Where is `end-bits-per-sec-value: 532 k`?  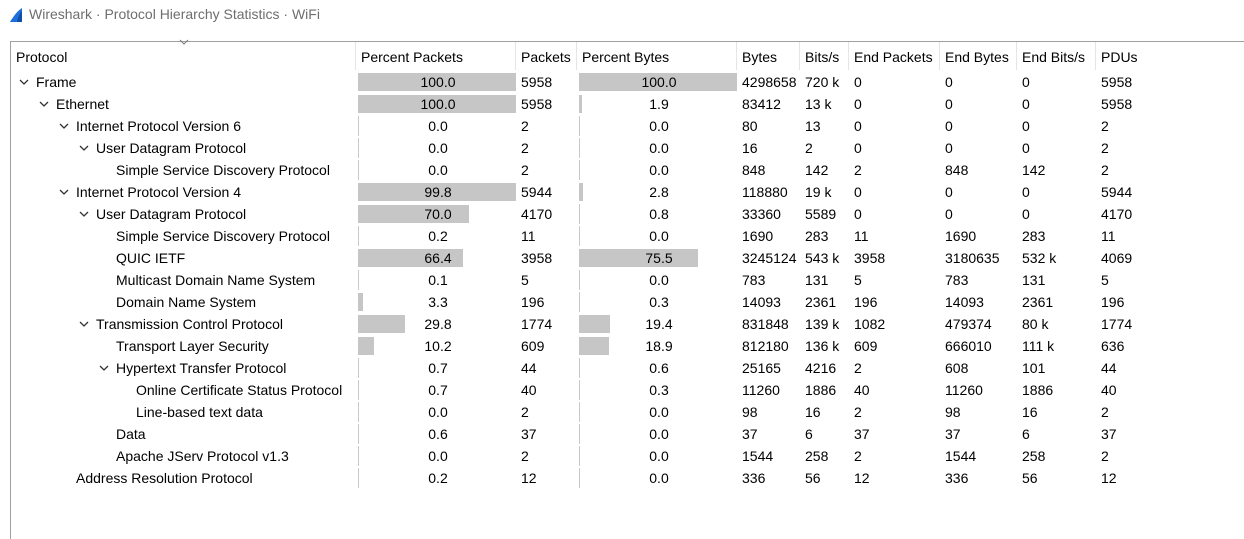 end-bits-per-sec-value: 532 k is located at coordinates (1039, 258).